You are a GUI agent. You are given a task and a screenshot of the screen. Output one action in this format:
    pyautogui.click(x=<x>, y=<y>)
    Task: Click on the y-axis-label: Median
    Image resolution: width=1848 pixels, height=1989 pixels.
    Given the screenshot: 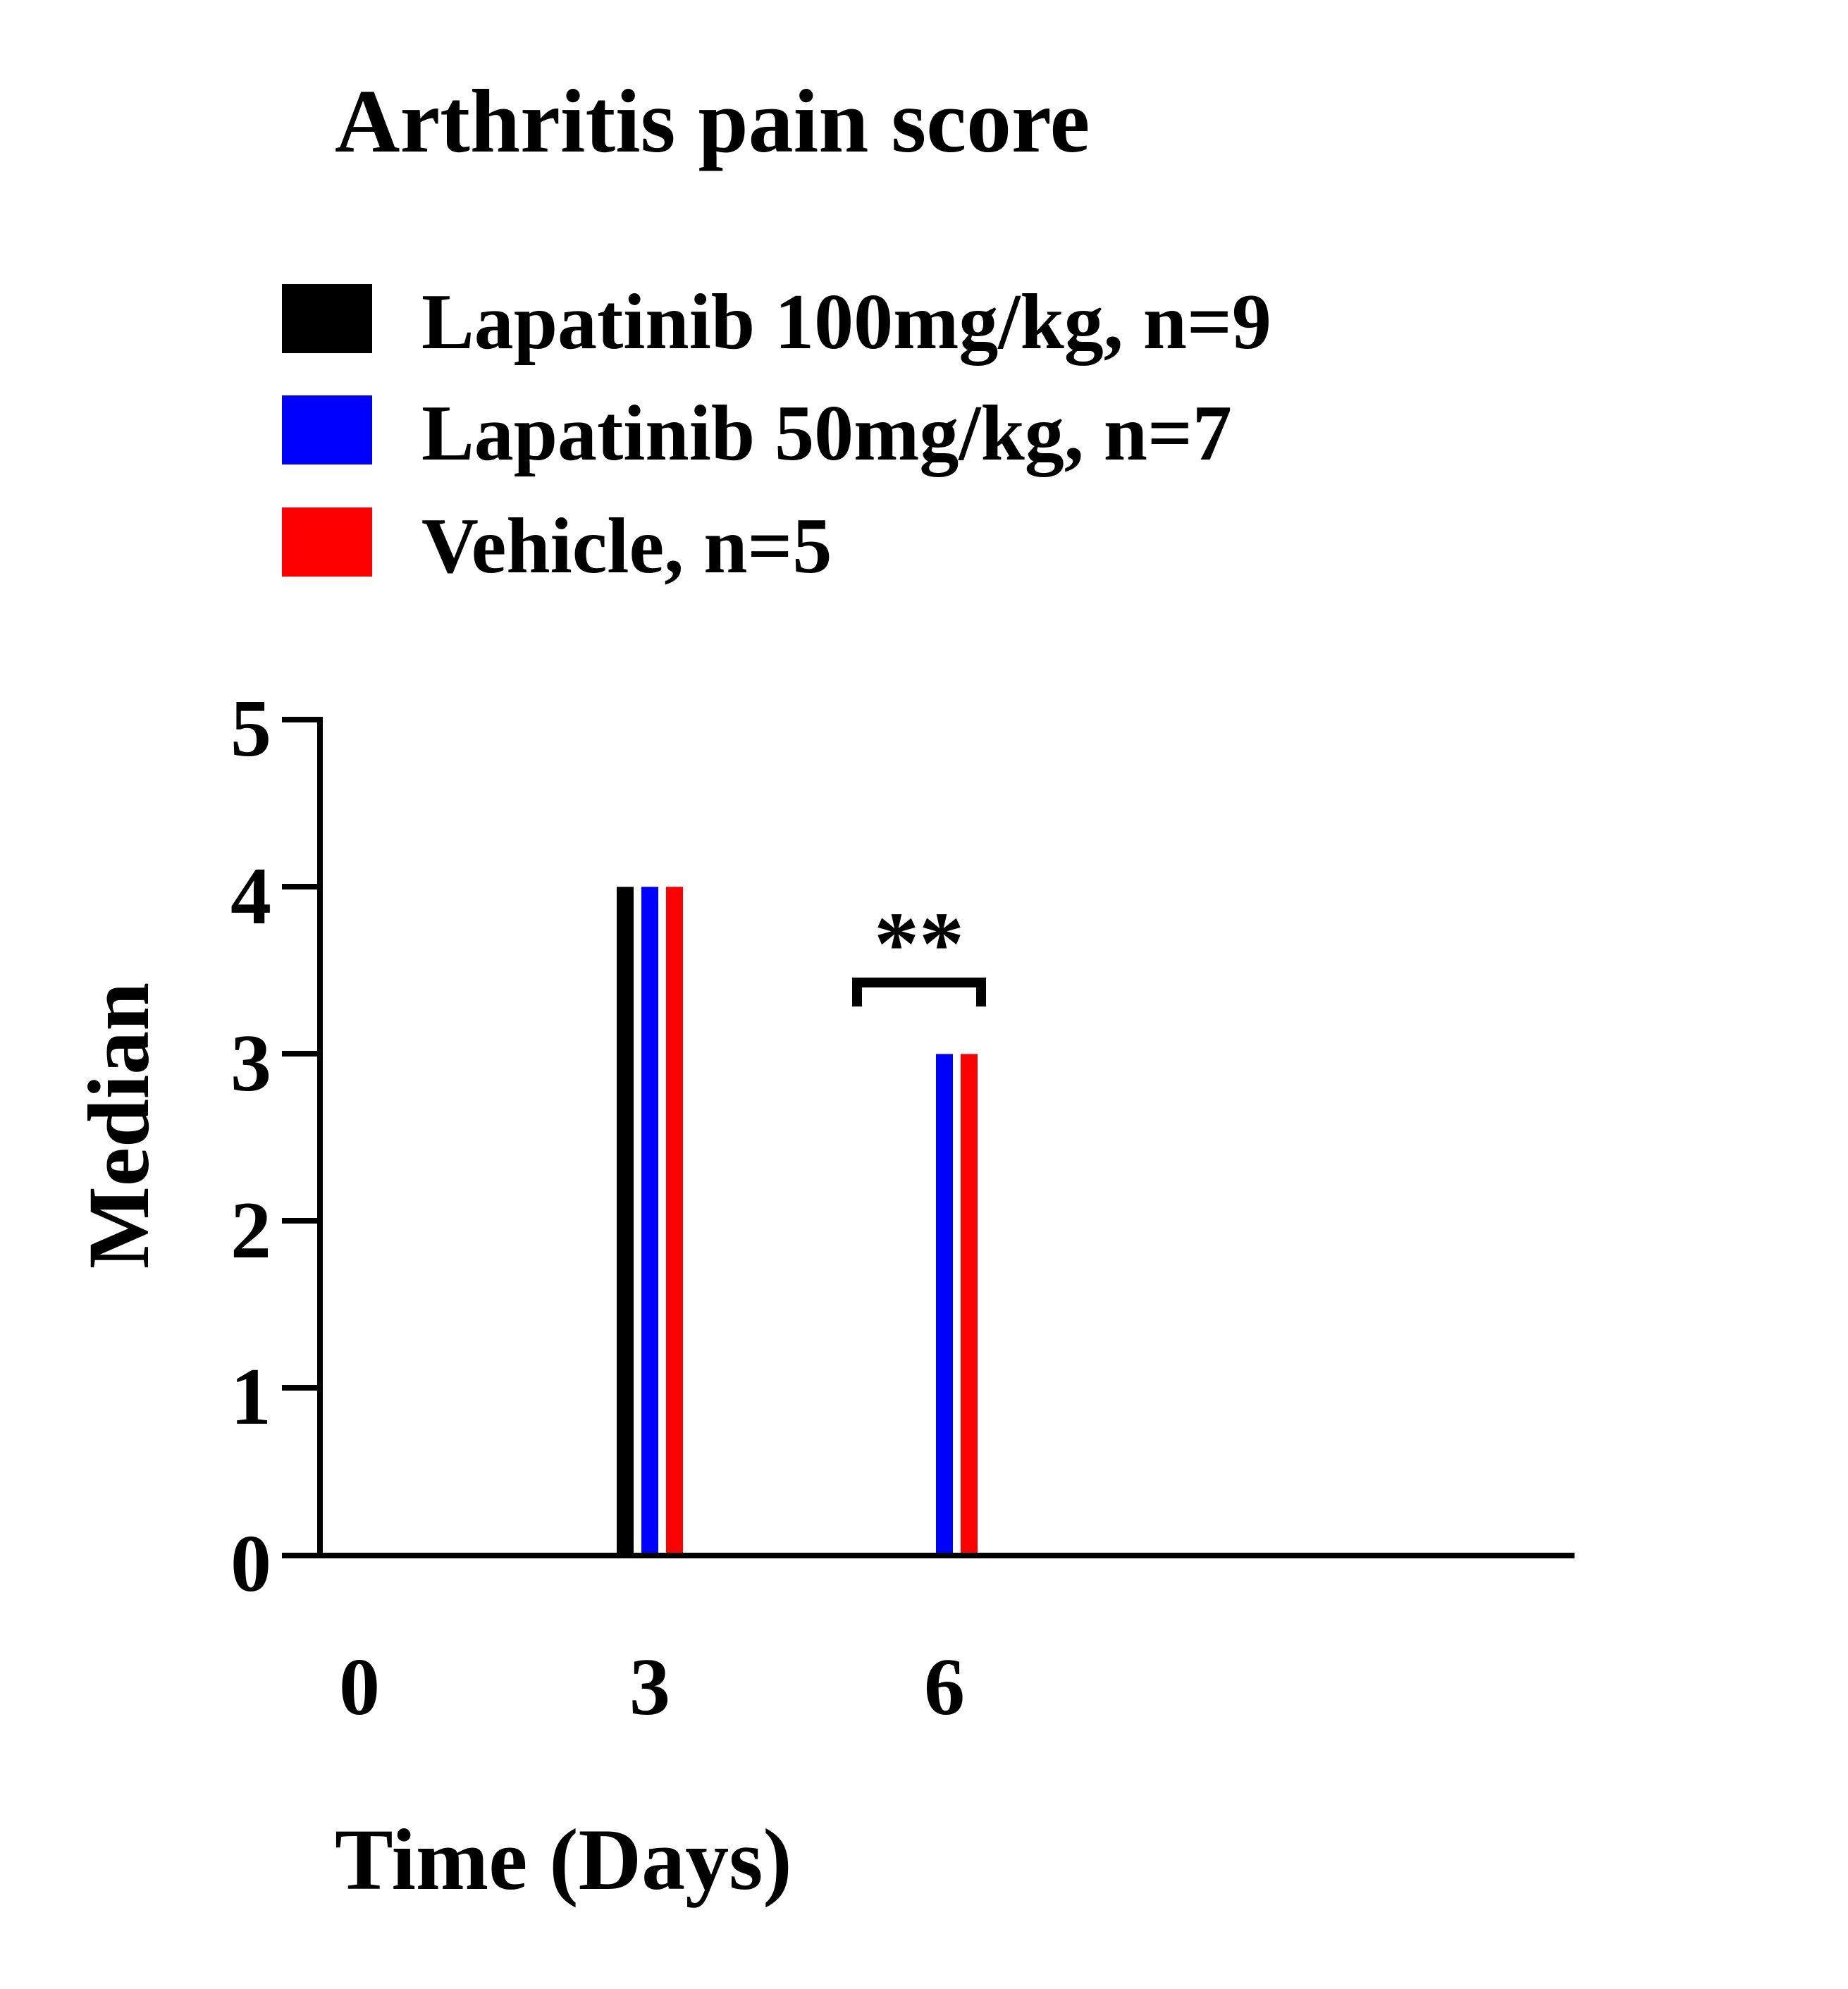 What is the action you would take?
    pyautogui.click(x=118, y=1126)
    